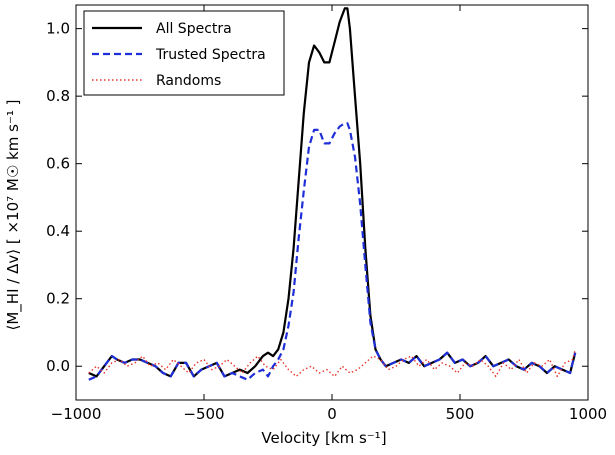 The width and height of the screenshot is (615, 455). Describe the element at coordinates (58, 96) in the screenshot. I see `y-tick-label: 0.8` at that location.